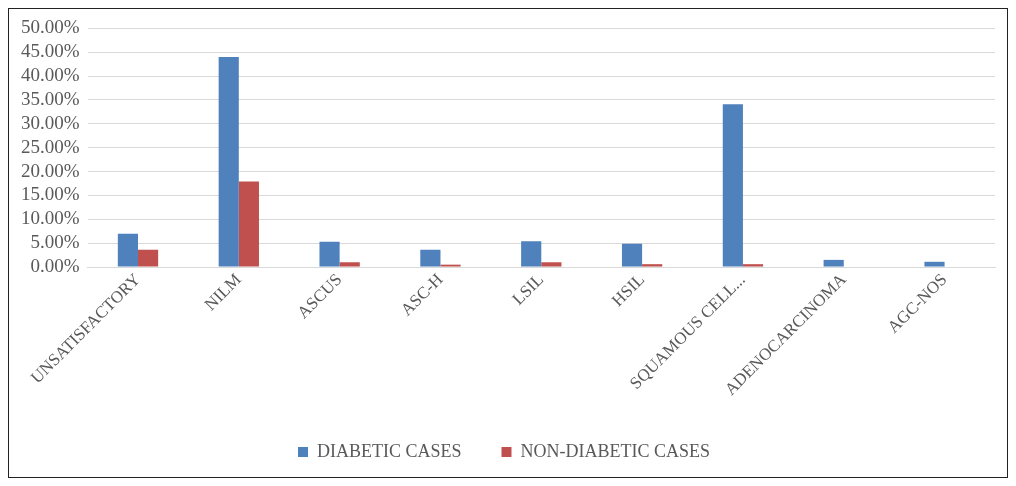 This screenshot has height=486, width=1016. I want to click on y-tick-label: 40.00%, so click(50, 75).